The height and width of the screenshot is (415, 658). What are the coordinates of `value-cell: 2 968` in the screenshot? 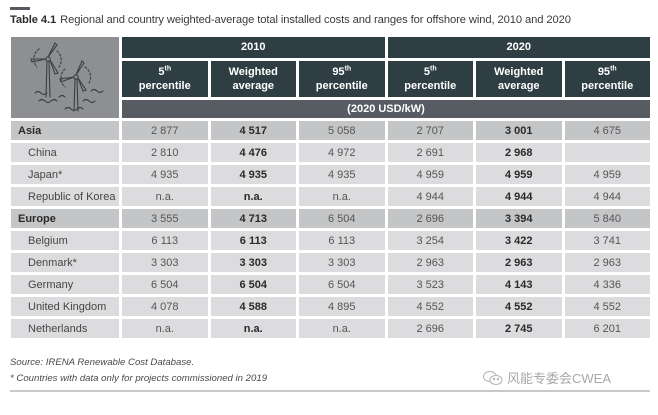 It's located at (519, 152).